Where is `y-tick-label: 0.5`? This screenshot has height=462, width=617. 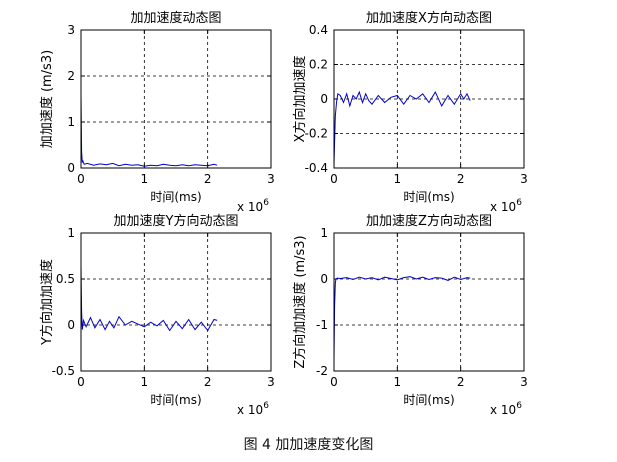 y-tick-label: 0.5 is located at coordinates (65, 279).